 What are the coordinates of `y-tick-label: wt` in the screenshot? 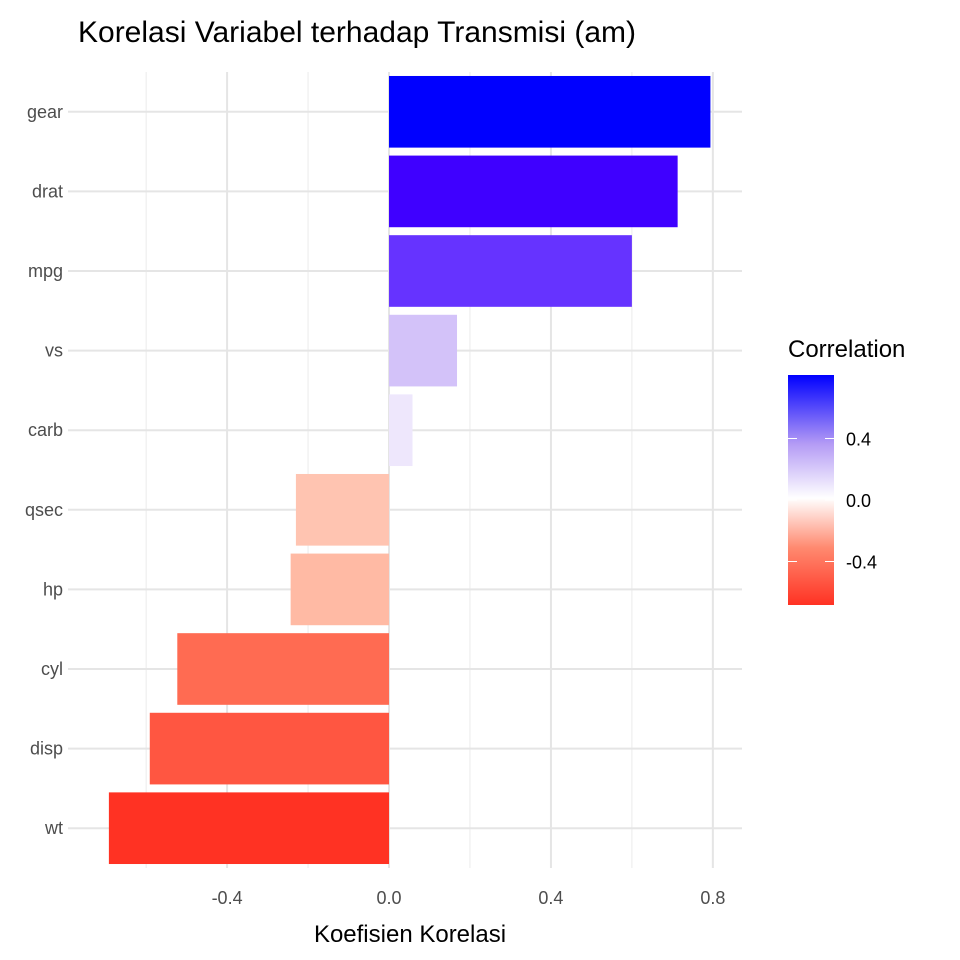 It's located at (53, 828).